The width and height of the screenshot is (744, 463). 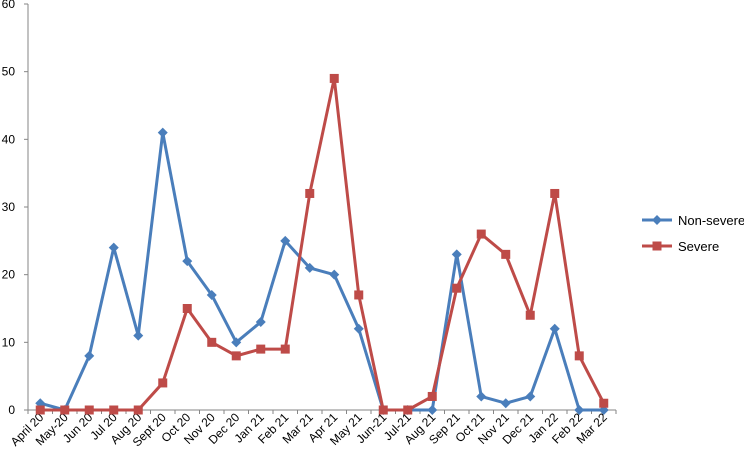 What do you see at coordinates (9, 5) in the screenshot?
I see `y-tick-label: 60` at bounding box center [9, 5].